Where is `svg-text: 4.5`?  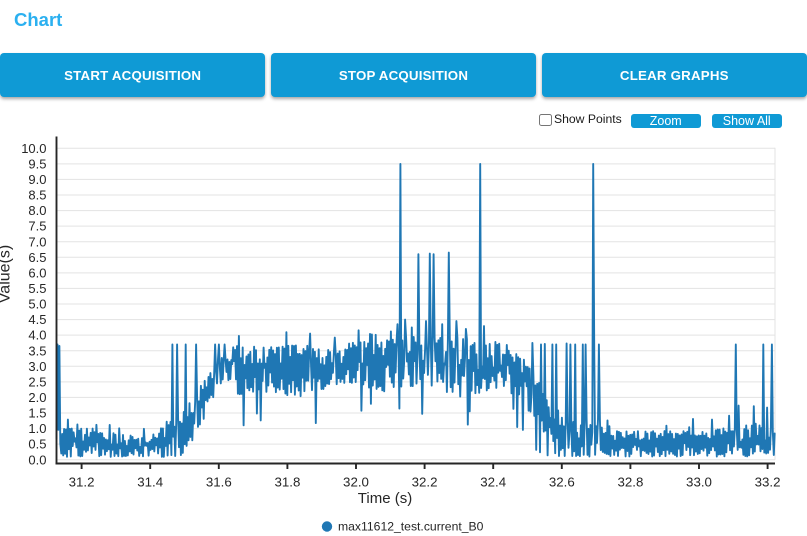
svg-text: 4.5 is located at coordinates (37, 319).